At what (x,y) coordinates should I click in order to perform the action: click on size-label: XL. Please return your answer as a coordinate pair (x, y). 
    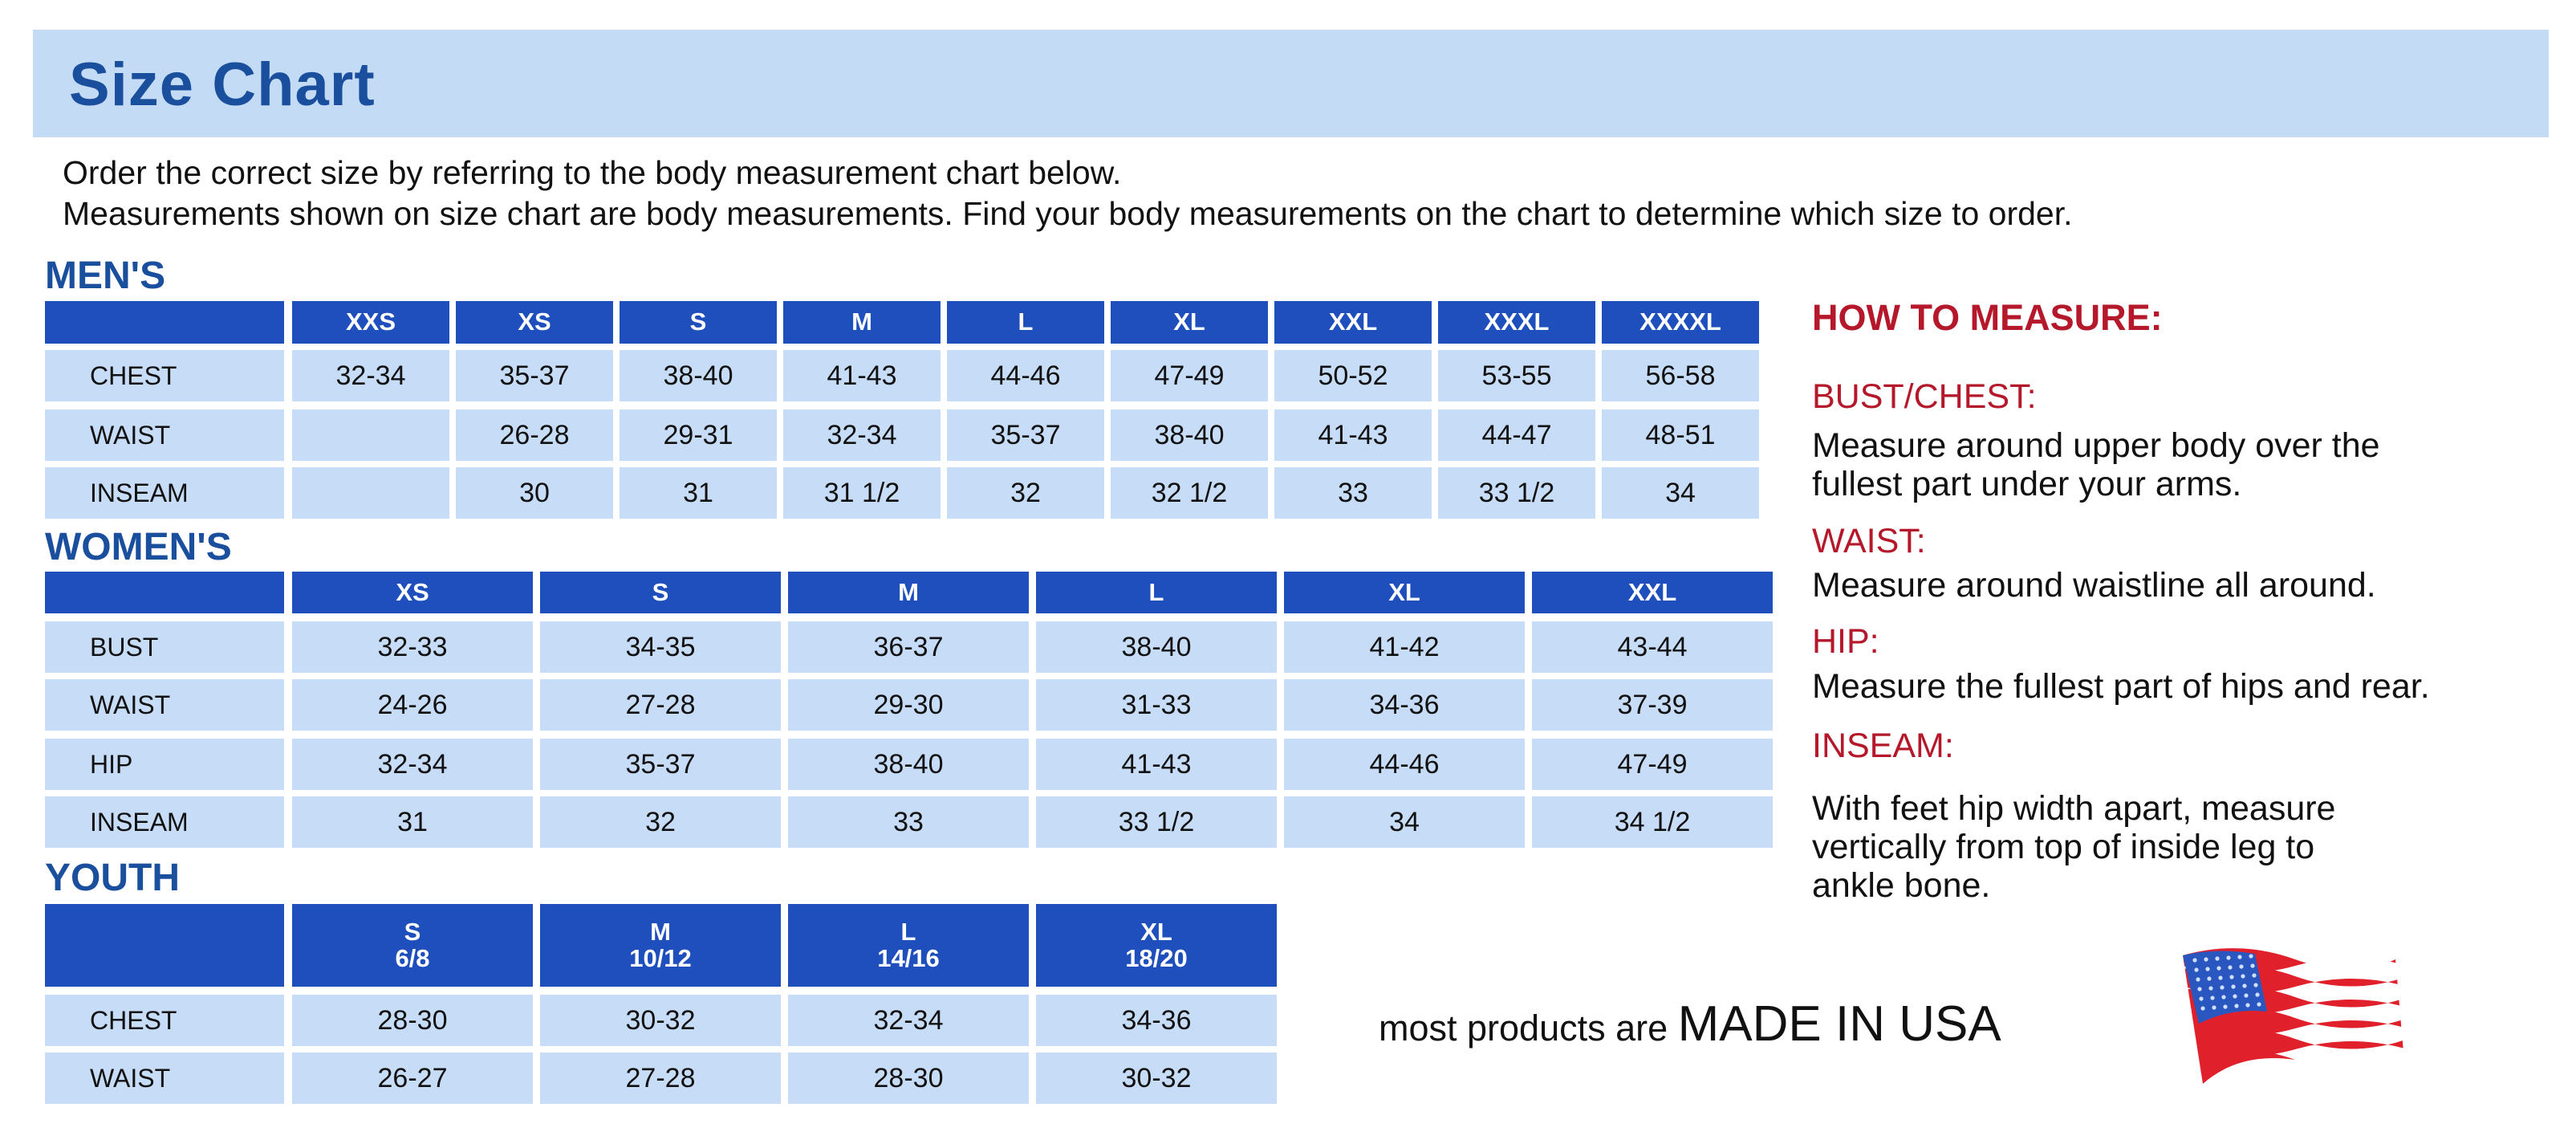
    Looking at the image, I should click on (1156, 932).